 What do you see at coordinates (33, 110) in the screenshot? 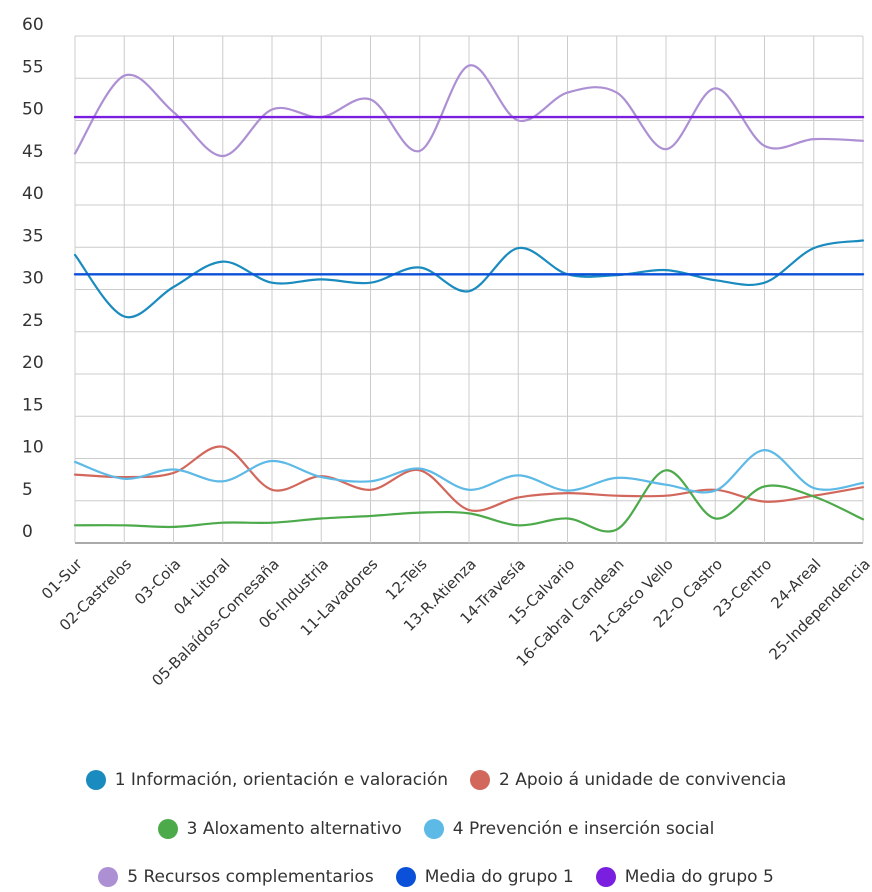
I see `y-tick-label: 50` at bounding box center [33, 110].